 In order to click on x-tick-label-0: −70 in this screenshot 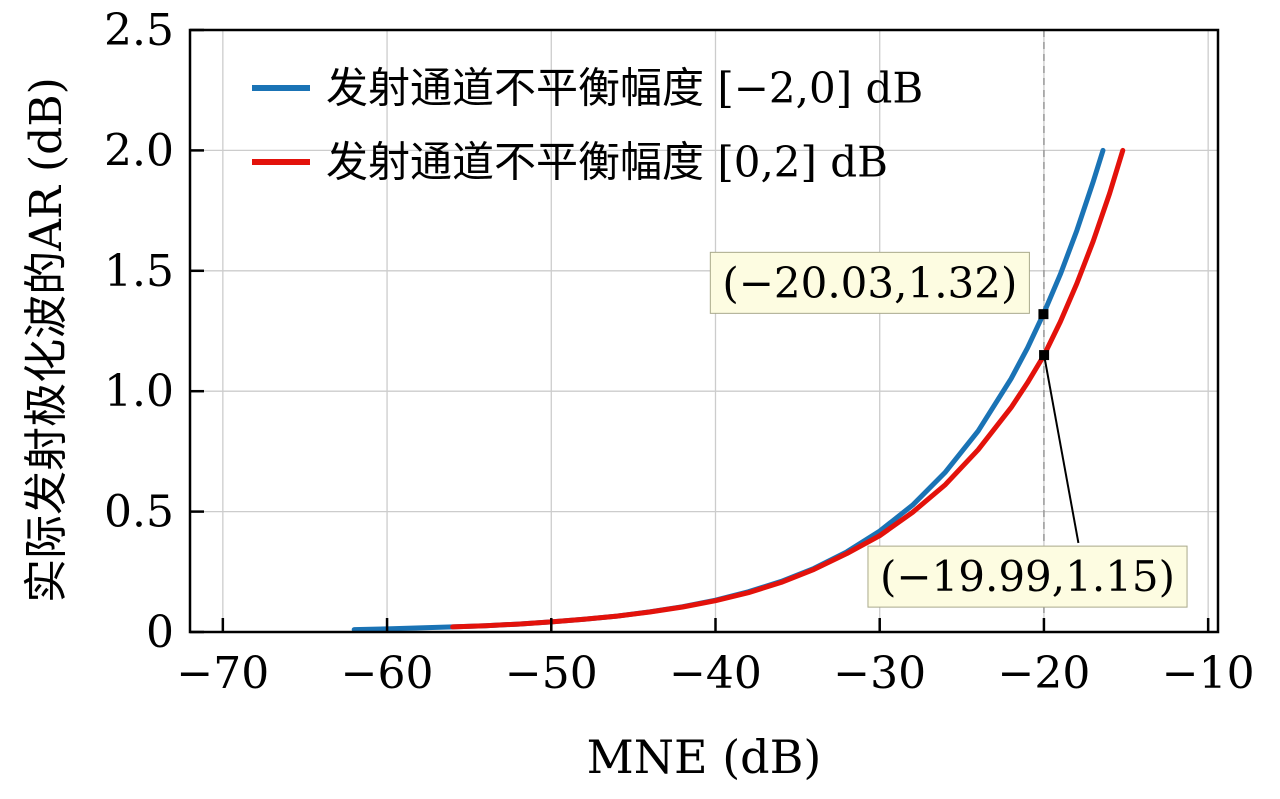, I will do `click(222, 673)`.